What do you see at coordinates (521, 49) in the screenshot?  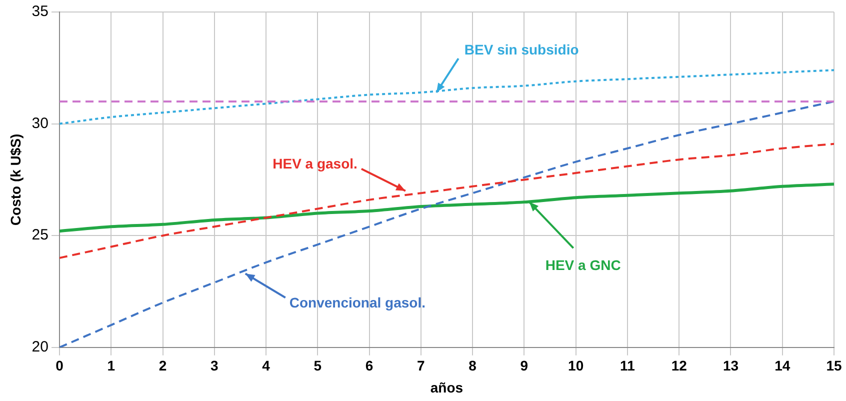 I see `annotation: BEV sin subsidio` at bounding box center [521, 49].